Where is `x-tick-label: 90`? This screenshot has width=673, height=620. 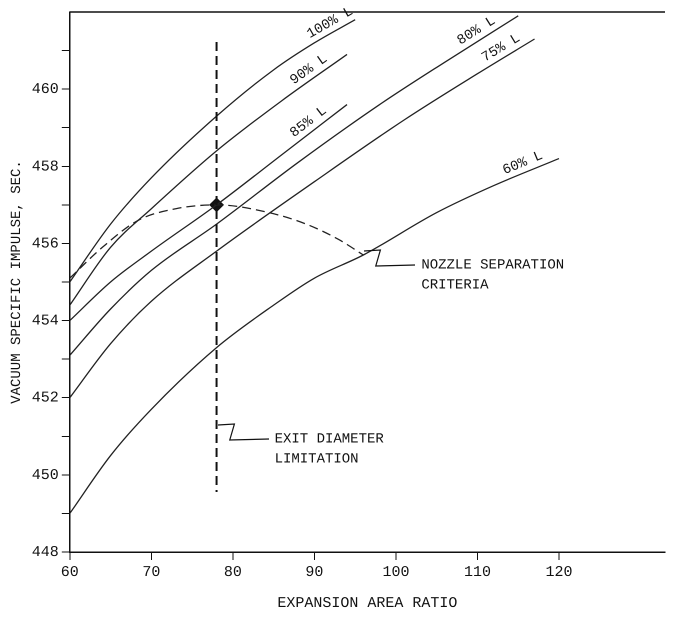
x-tick-label: 90 is located at coordinates (314, 572).